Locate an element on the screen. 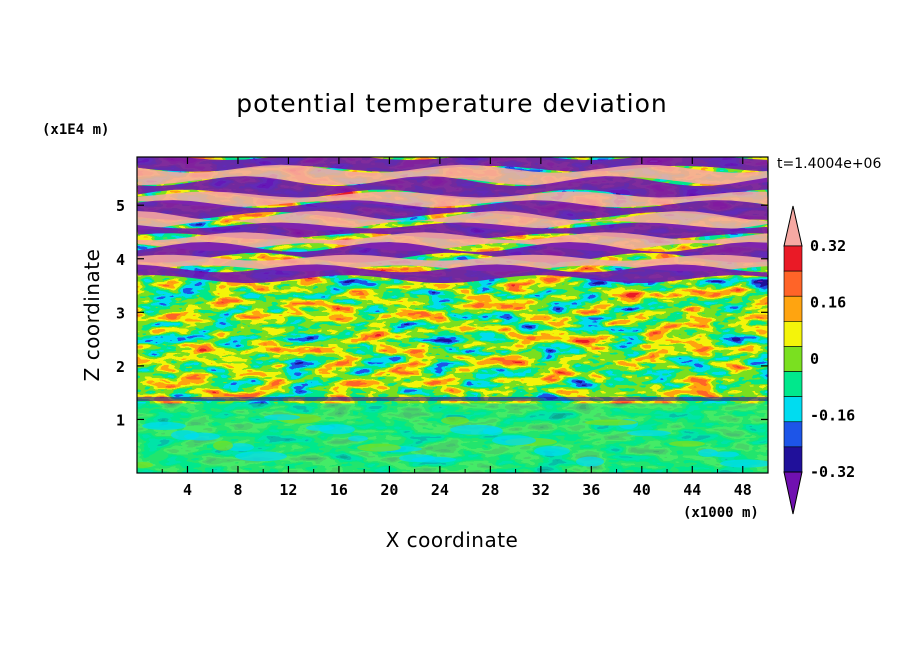 The width and height of the screenshot is (904, 654). y-tick-label: 1 is located at coordinates (120, 420).